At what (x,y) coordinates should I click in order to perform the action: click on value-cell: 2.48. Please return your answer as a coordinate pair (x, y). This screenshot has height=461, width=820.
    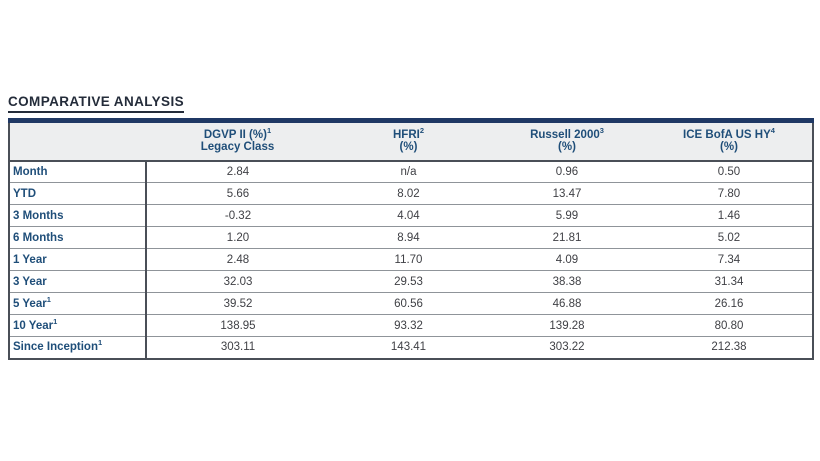
    Looking at the image, I should click on (237, 259).